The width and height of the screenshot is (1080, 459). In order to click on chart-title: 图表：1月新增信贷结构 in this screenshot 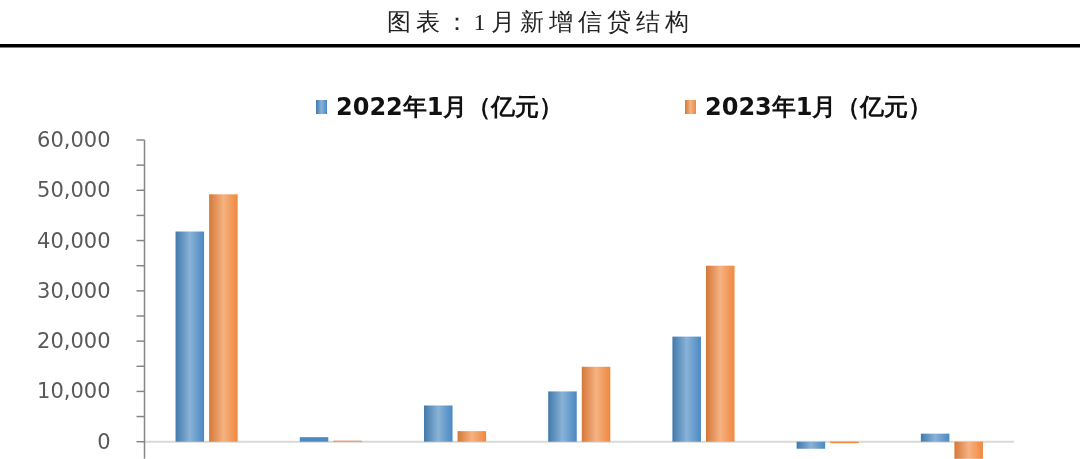, I will do `click(540, 22)`.